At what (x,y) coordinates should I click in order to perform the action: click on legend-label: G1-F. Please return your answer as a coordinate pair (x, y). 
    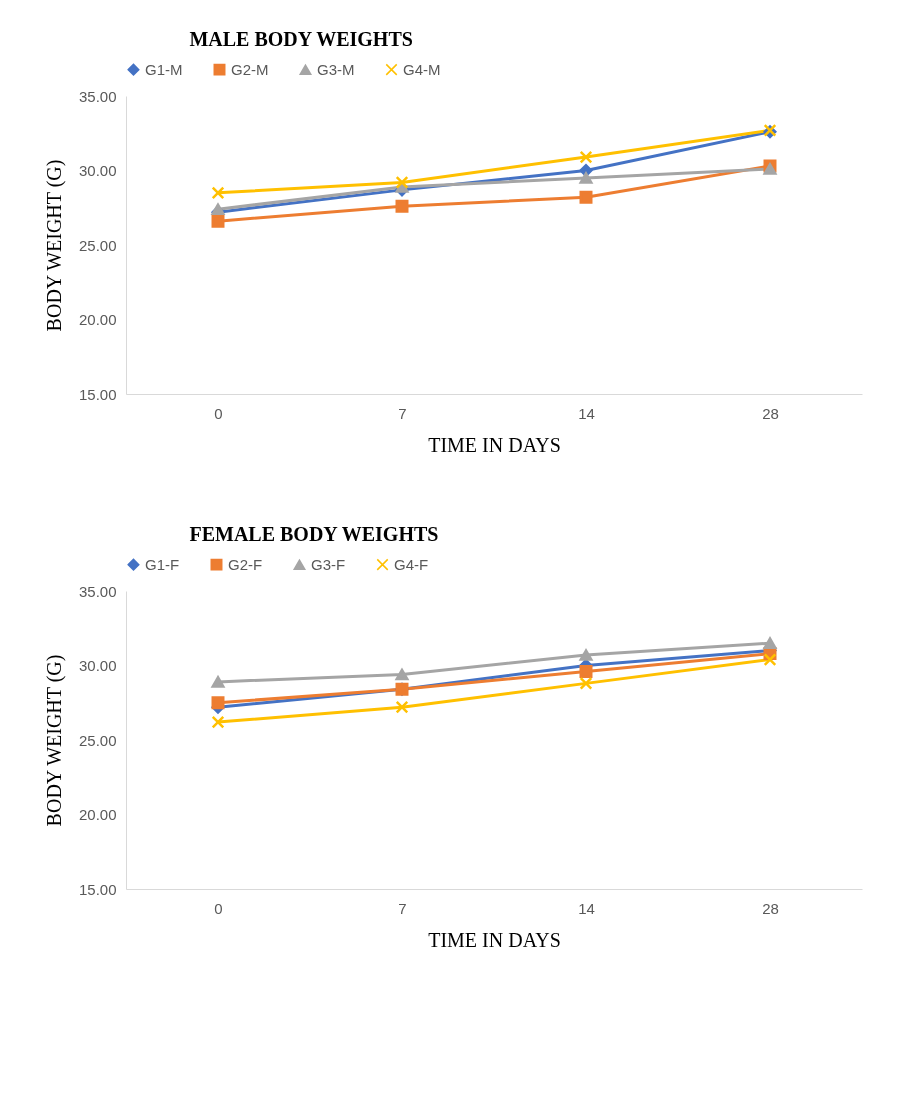
    Looking at the image, I should click on (162, 564).